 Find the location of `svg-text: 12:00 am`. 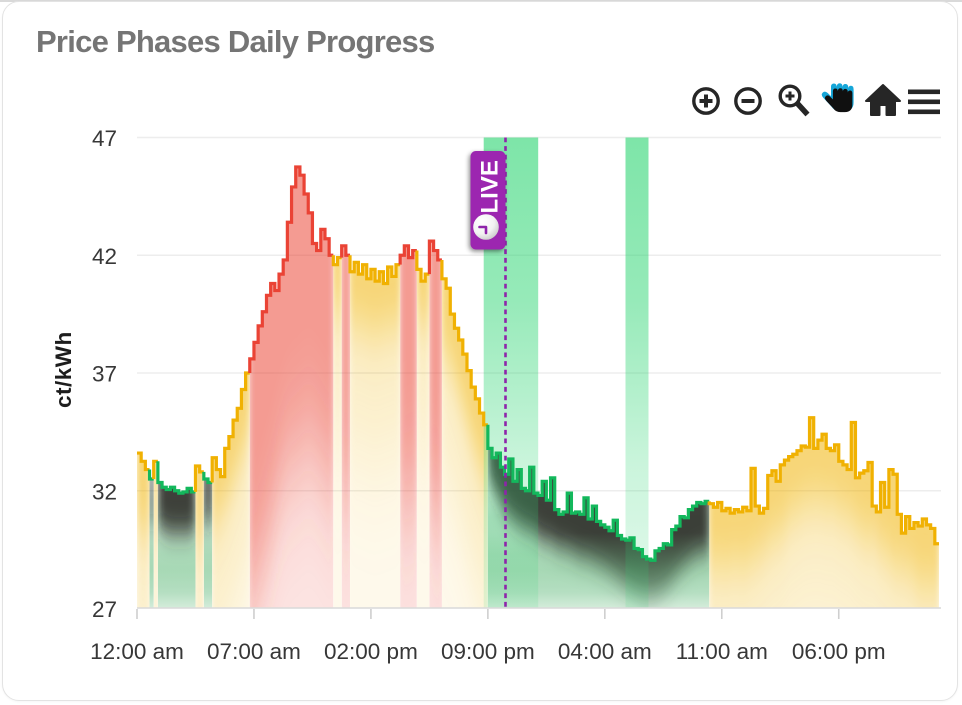

svg-text: 12:00 am is located at coordinates (137, 651).